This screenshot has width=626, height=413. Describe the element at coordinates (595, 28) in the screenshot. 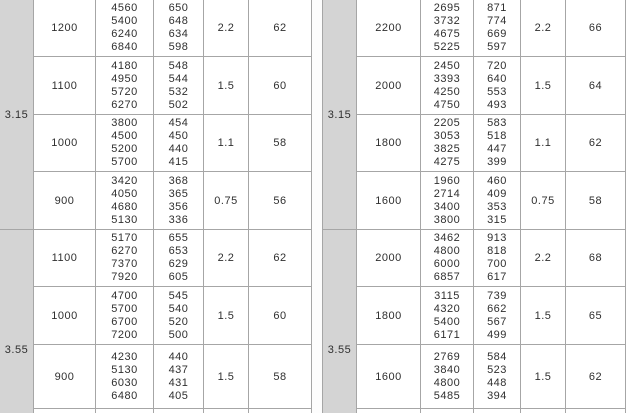

I see `noise-value: 66` at that location.